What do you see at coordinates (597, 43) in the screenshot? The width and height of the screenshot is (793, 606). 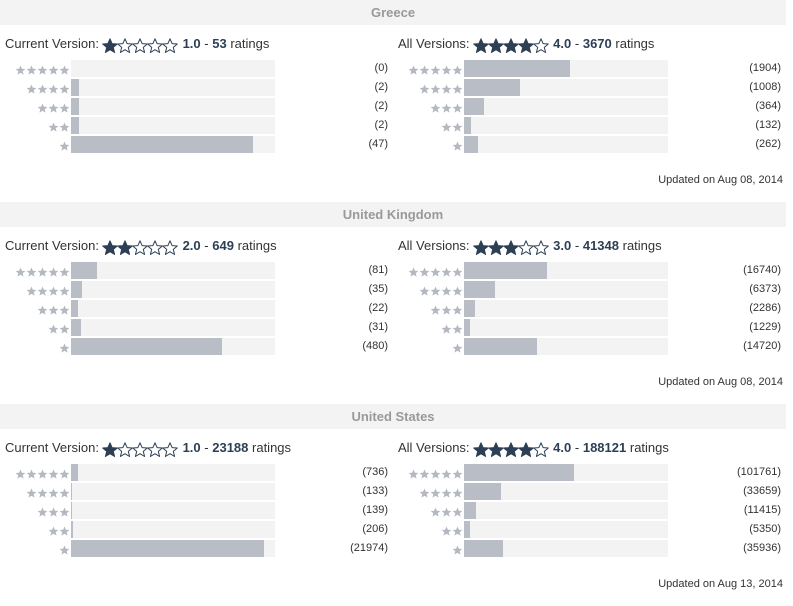 I see `rating-count: 3670` at bounding box center [597, 43].